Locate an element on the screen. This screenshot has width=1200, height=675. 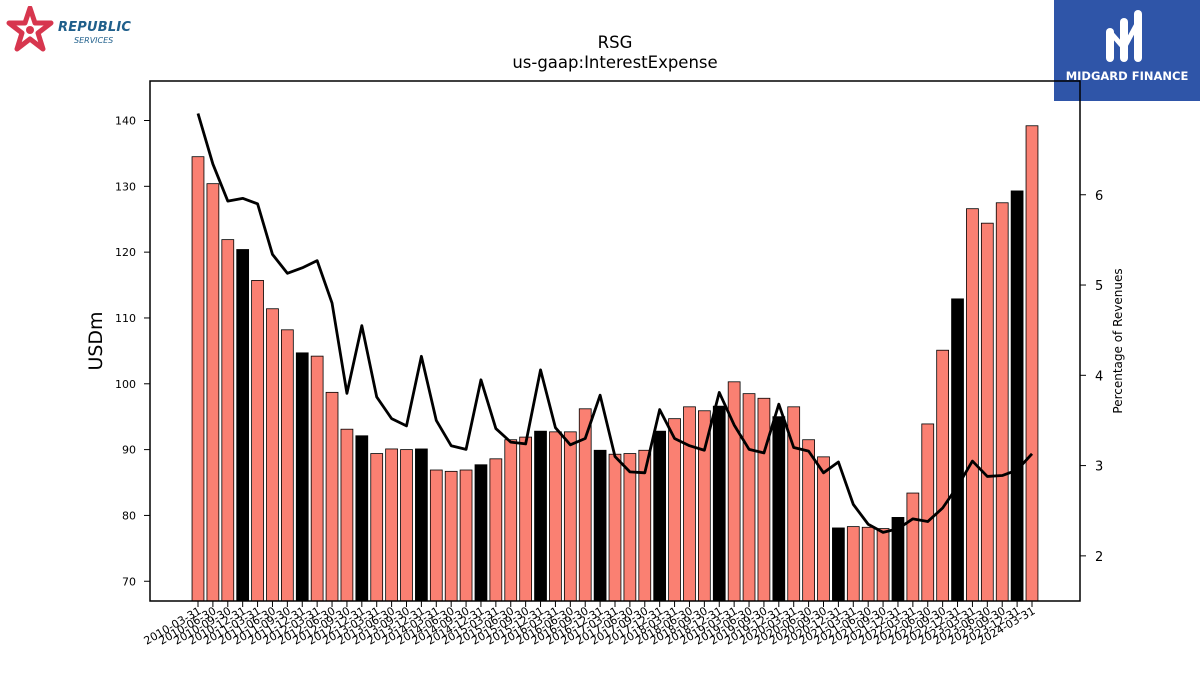
y-tick-label: 90 is located at coordinates (129, 450).